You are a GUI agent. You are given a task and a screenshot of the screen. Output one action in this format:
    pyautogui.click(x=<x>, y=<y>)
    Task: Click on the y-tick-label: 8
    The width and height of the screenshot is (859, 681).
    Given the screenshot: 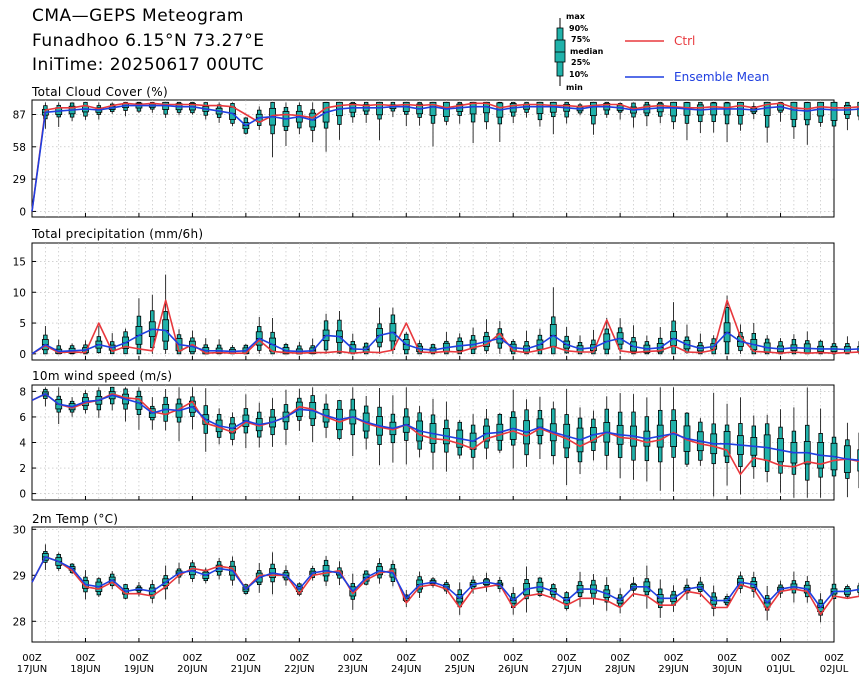 What is the action you would take?
    pyautogui.click(x=22, y=392)
    